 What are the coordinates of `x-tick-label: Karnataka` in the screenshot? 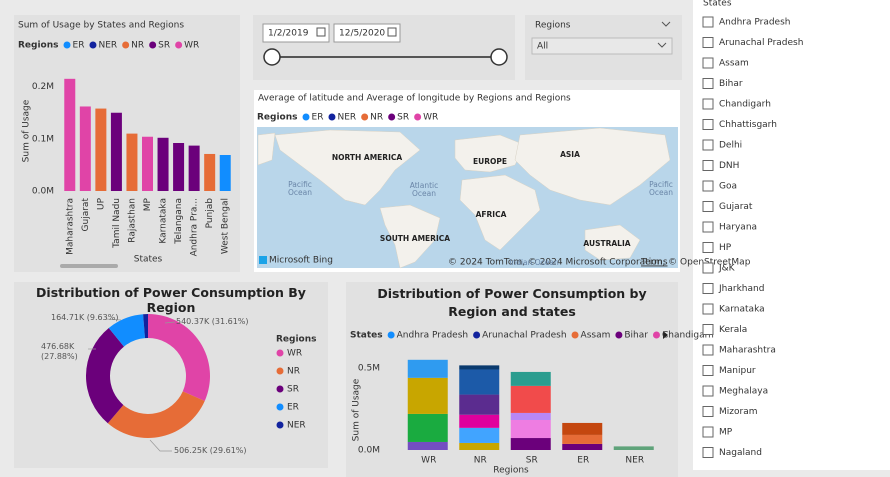 It's located at (164, 221).